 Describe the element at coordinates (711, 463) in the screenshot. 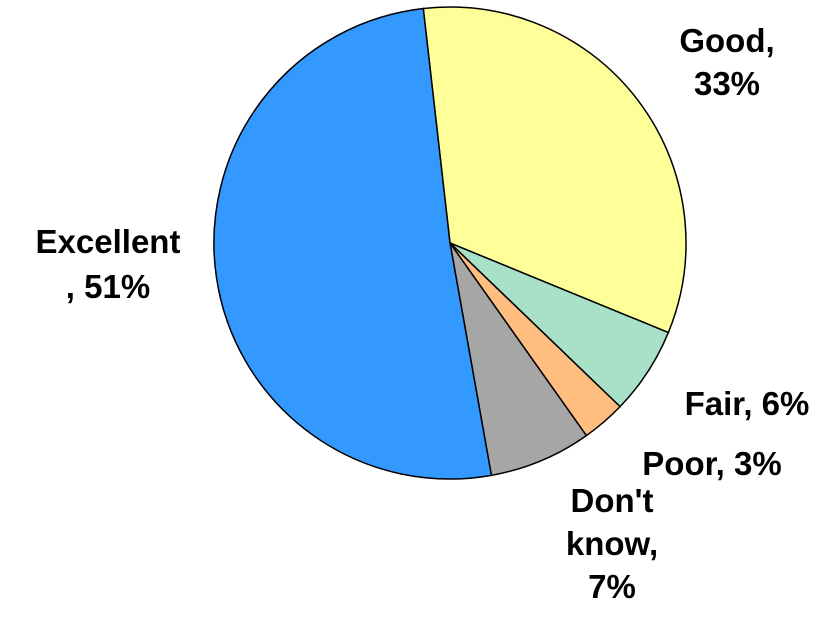

I see `pie-label-poor: Poor, 3%` at that location.